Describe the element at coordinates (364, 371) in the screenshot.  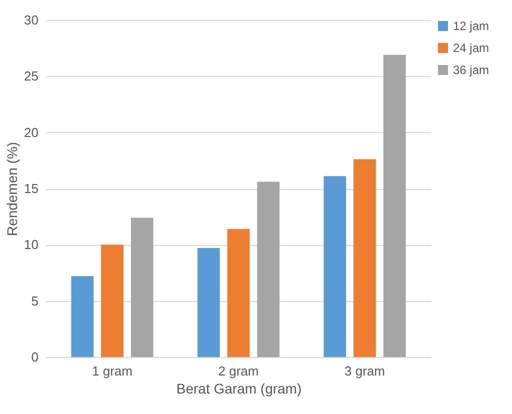
I see `x-tick-label: 3 gram` at that location.